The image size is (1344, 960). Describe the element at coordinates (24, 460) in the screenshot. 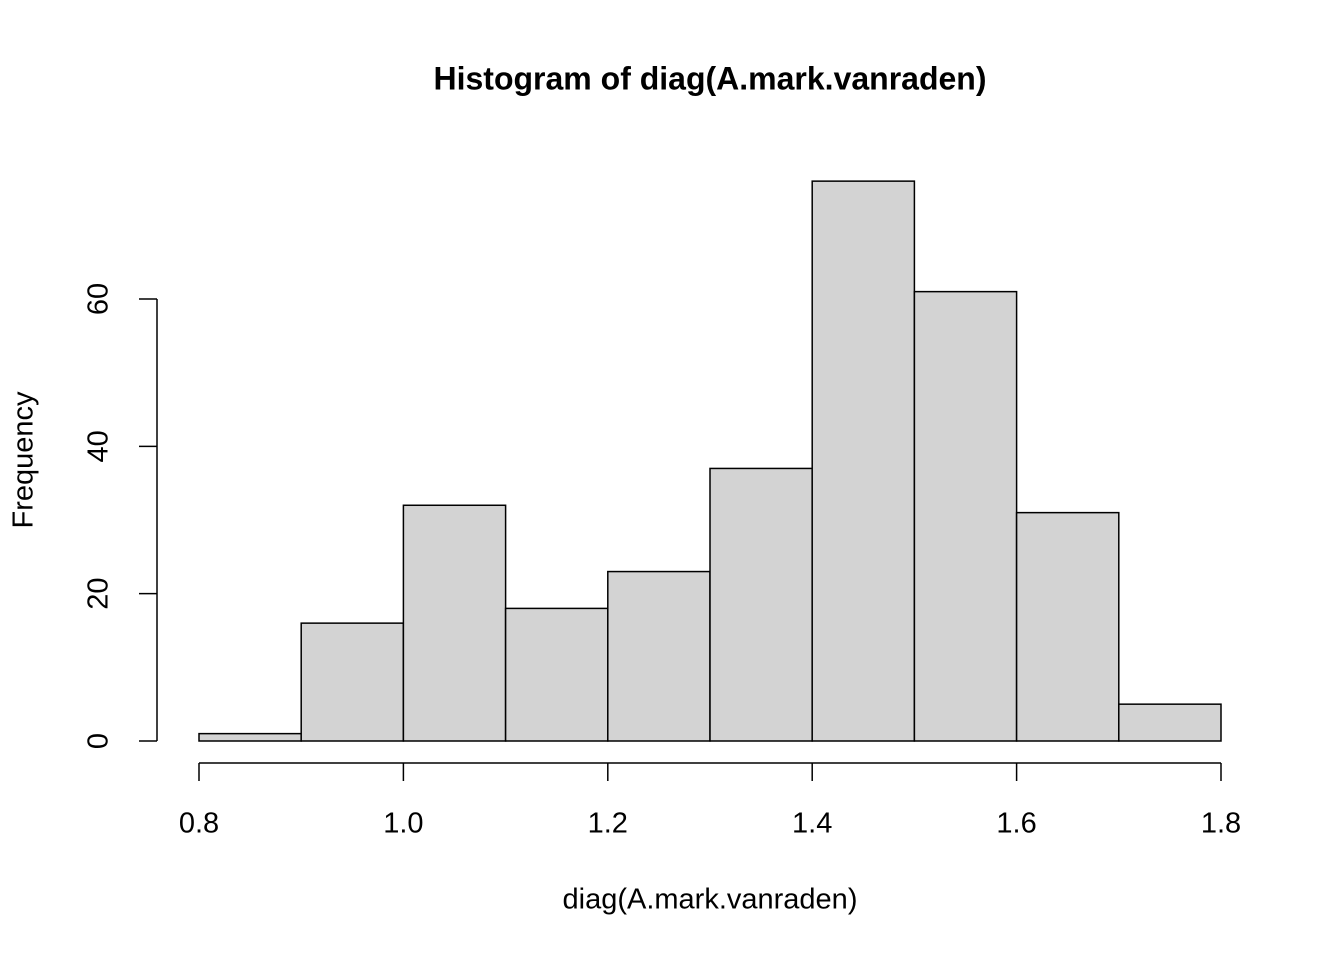

I see `y-axis-label: Frequency` at that location.